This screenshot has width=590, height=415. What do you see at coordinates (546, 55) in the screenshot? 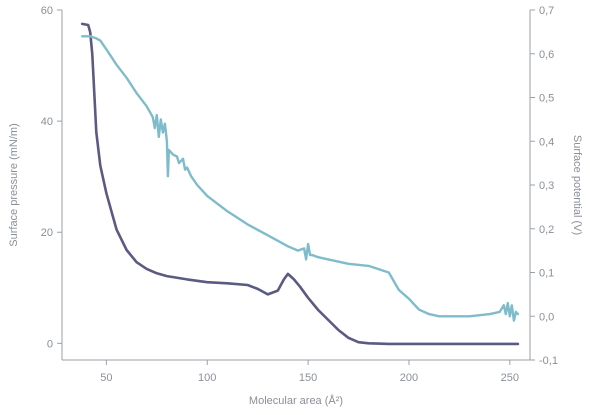
I see `right-y-tick-label: 0,6` at bounding box center [546, 55].